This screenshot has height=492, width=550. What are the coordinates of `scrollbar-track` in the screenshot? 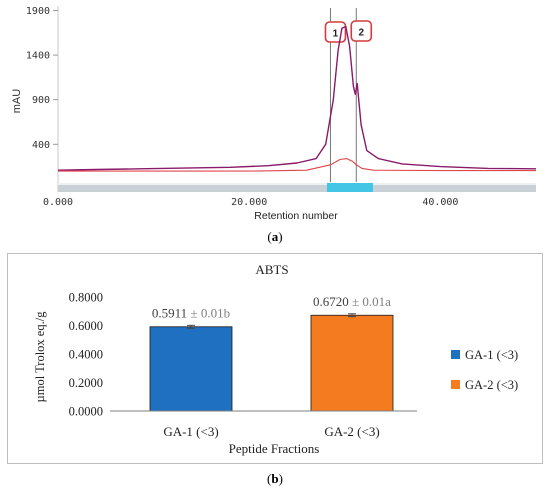 It's located at (297, 187).